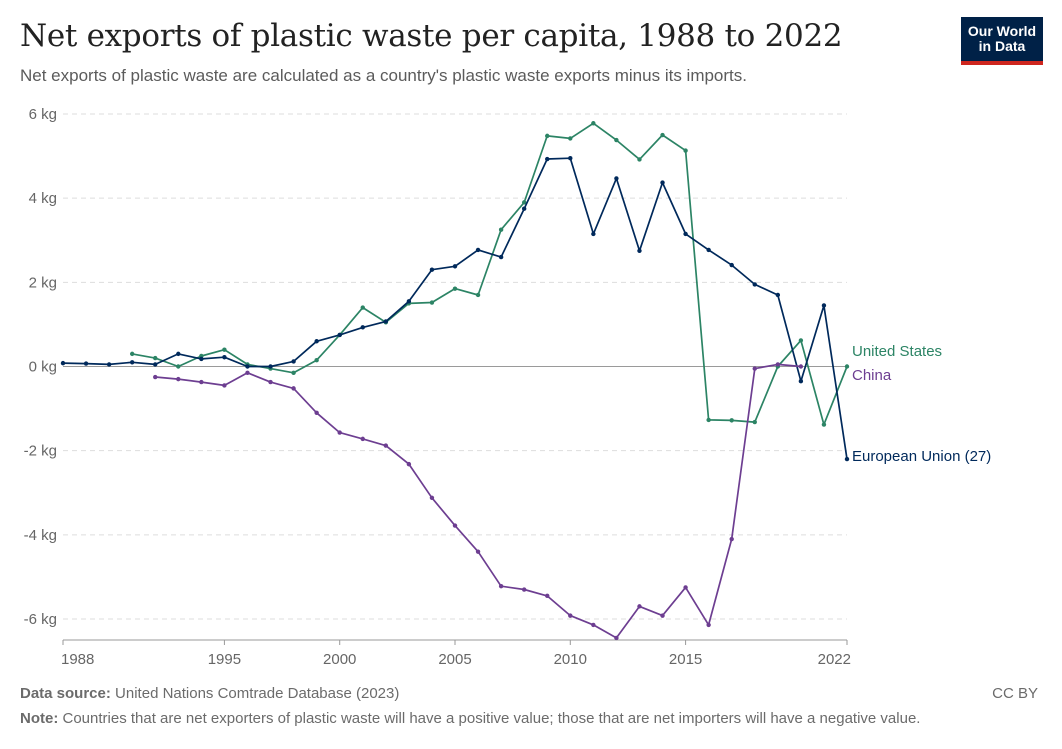 The width and height of the screenshot is (1062, 749). Describe the element at coordinates (1015, 693) in the screenshot. I see `license: CC BY` at that location.